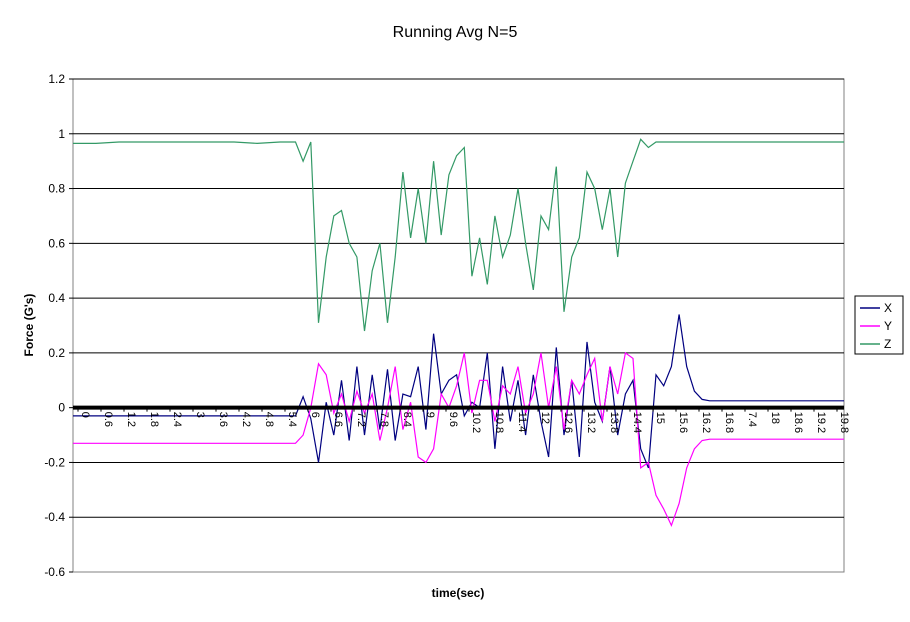  I want to click on y-tick-labels: 1.2 1 0.8 0.6 0.4 0.2 0 -0.2 -0.4 -0.6, so click(54, 325).